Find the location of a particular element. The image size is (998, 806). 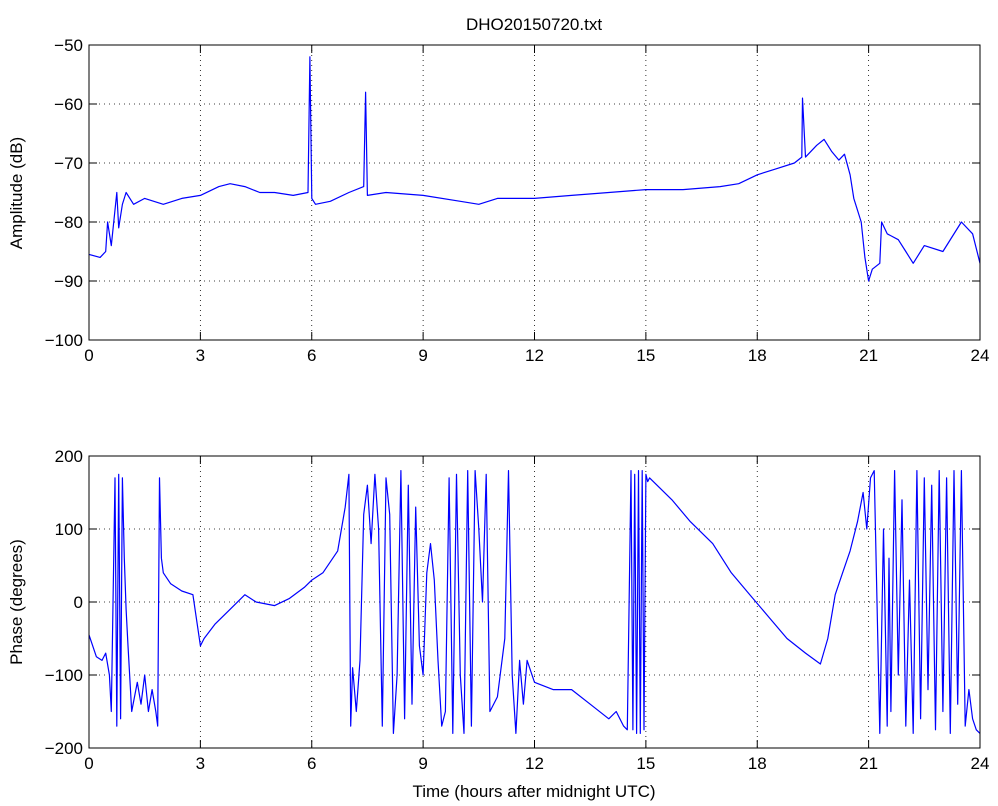

amplitude-title: DHO20150720.txt is located at coordinates (534, 24).